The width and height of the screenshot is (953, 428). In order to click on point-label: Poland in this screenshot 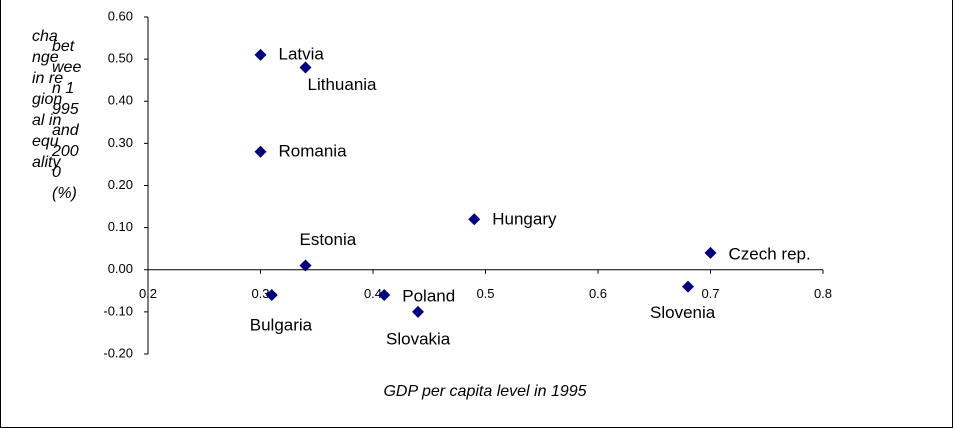, I will do `click(428, 296)`.